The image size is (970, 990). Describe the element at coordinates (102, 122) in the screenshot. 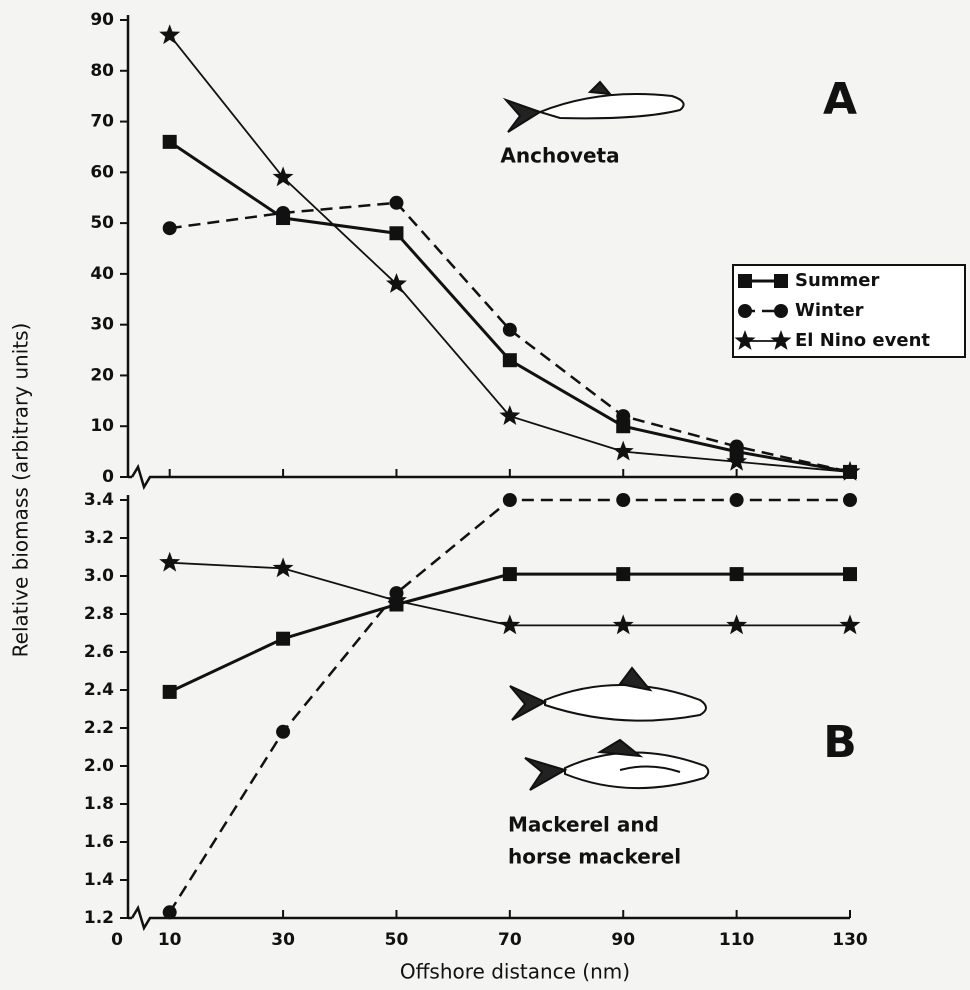

I see `y-tick-label: 70` at that location.